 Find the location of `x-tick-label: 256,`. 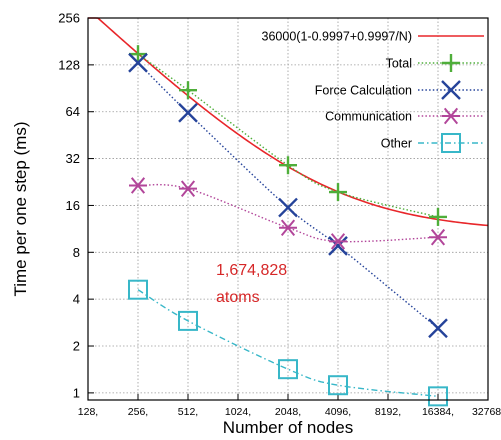

x-tick-label: 256, is located at coordinates (138, 412).